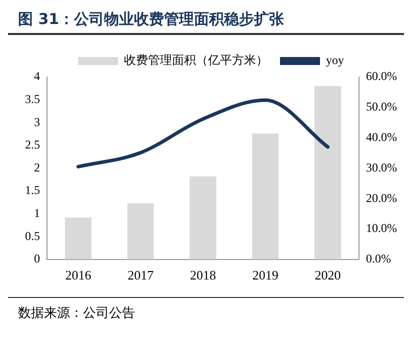 Image resolution: width=412 pixels, height=344 pixels. I want to click on y2-tick-label: 60.0%, so click(382, 76).